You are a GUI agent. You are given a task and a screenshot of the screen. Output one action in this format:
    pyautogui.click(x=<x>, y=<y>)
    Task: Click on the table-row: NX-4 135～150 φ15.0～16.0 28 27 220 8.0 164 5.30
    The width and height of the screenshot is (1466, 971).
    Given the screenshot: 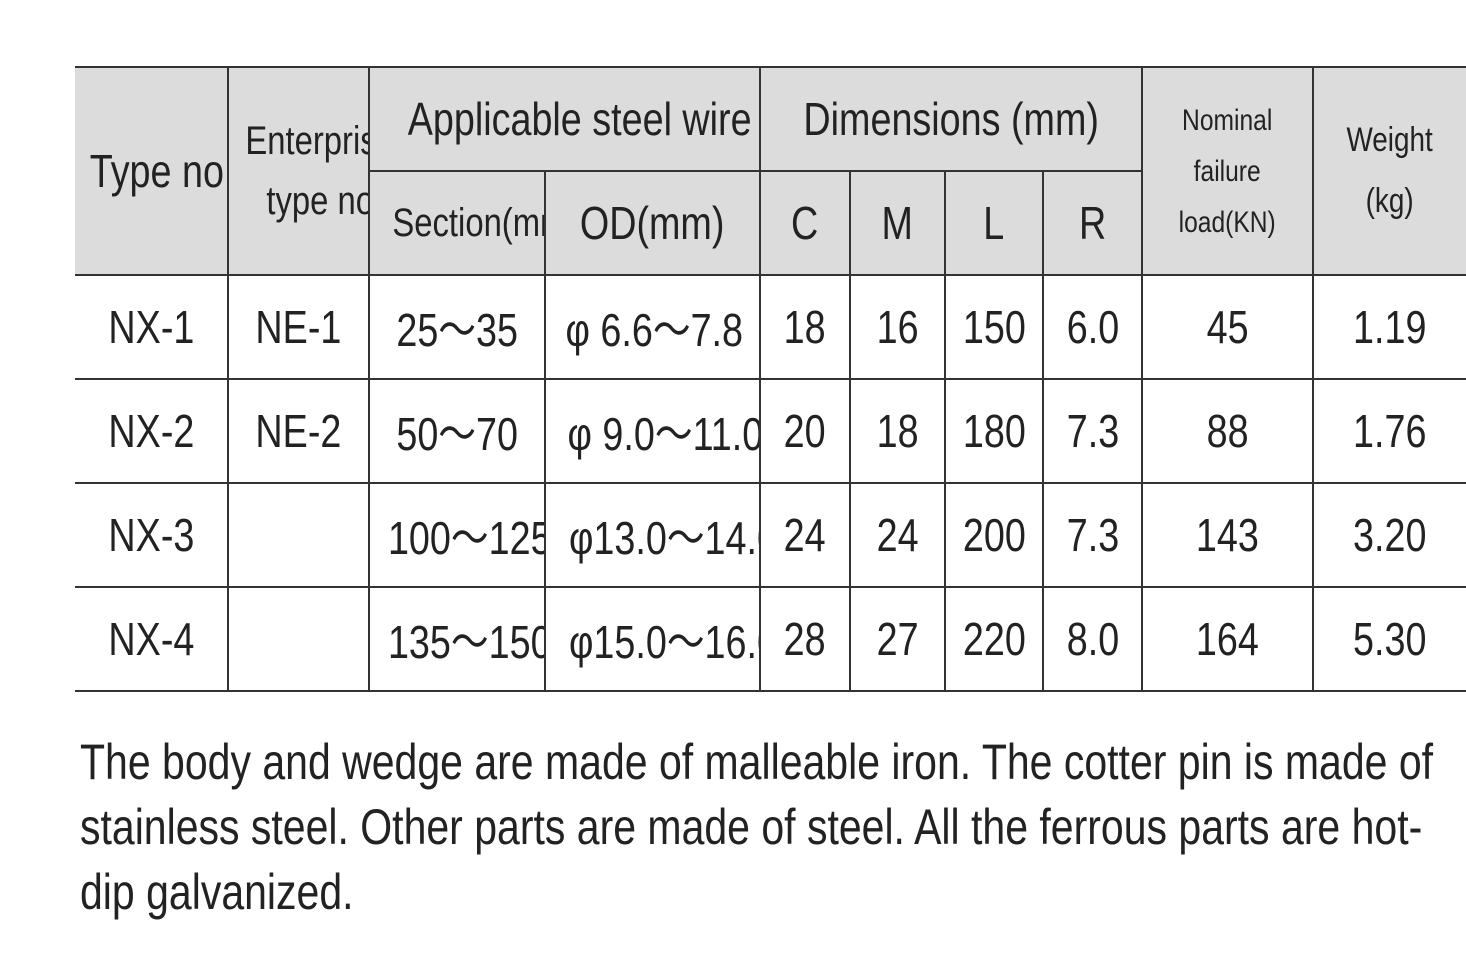 What is the action you would take?
    pyautogui.click(x=770, y=639)
    